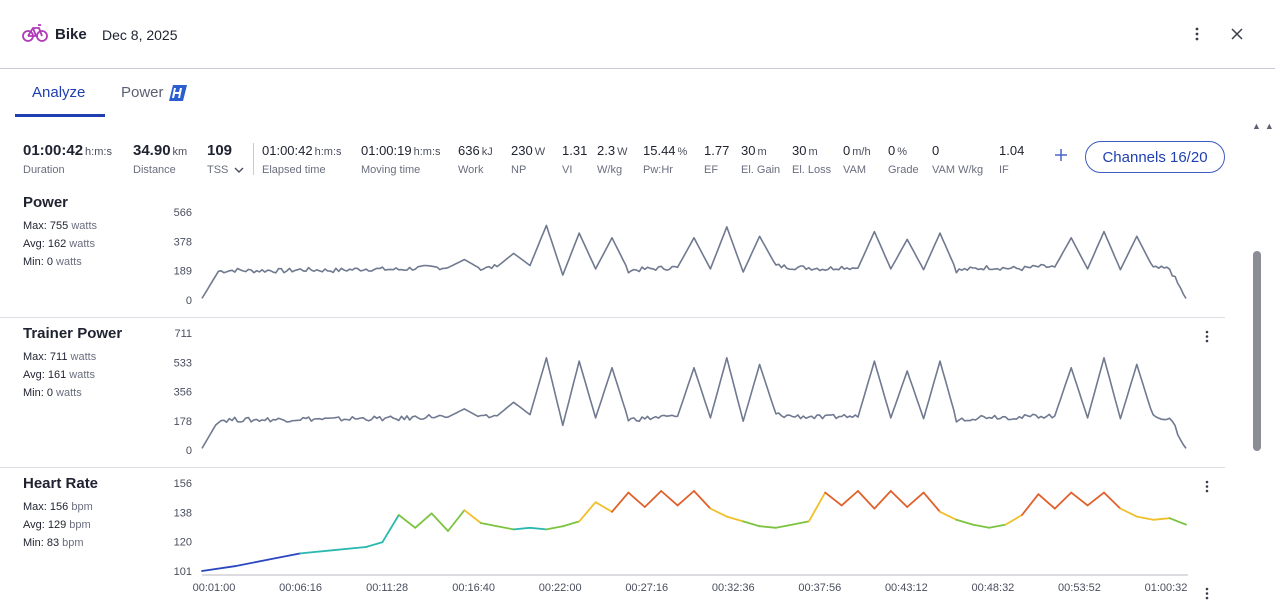  Describe the element at coordinates (189, 451) in the screenshot. I see `y-tick-label: 0` at that location.